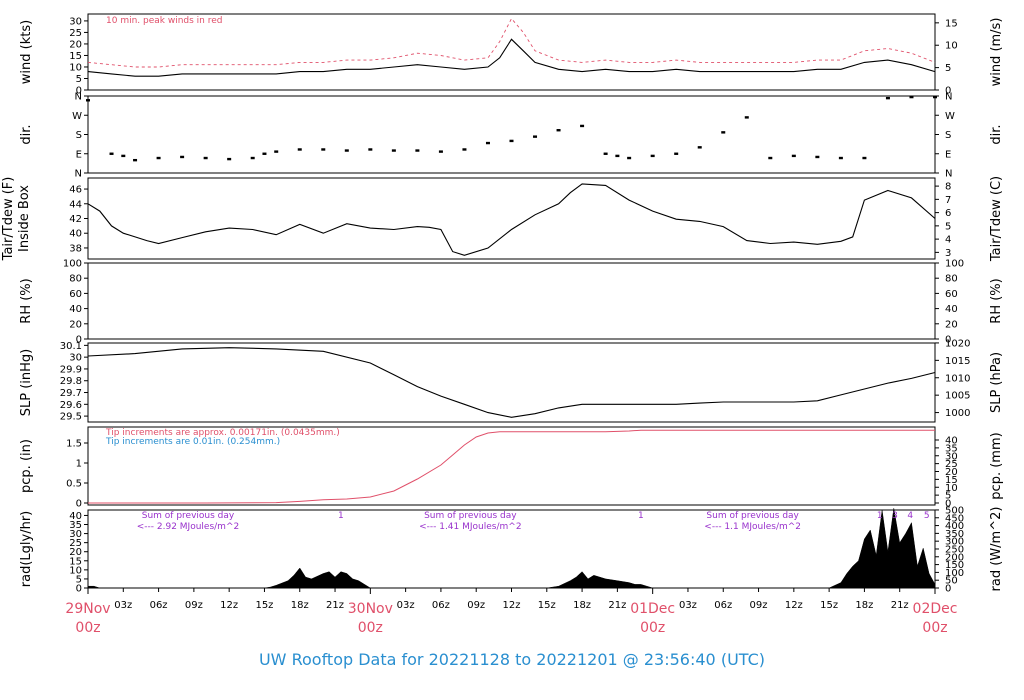 This screenshot has width=1024, height=700. What do you see at coordinates (996, 382) in the screenshot?
I see `slp-ylabel-right: SLP (hPa)` at bounding box center [996, 382].